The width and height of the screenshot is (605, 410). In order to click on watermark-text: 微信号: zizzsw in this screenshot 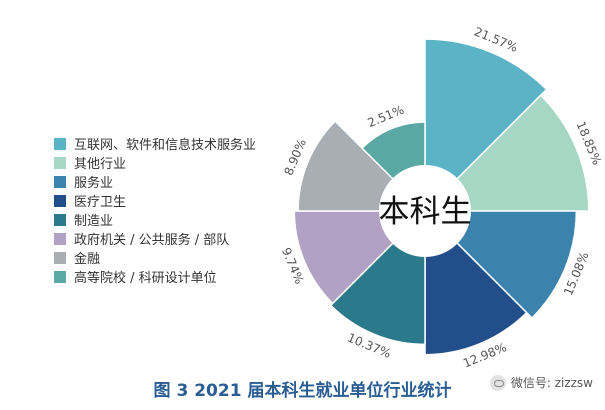, I will do `click(551, 383)`.